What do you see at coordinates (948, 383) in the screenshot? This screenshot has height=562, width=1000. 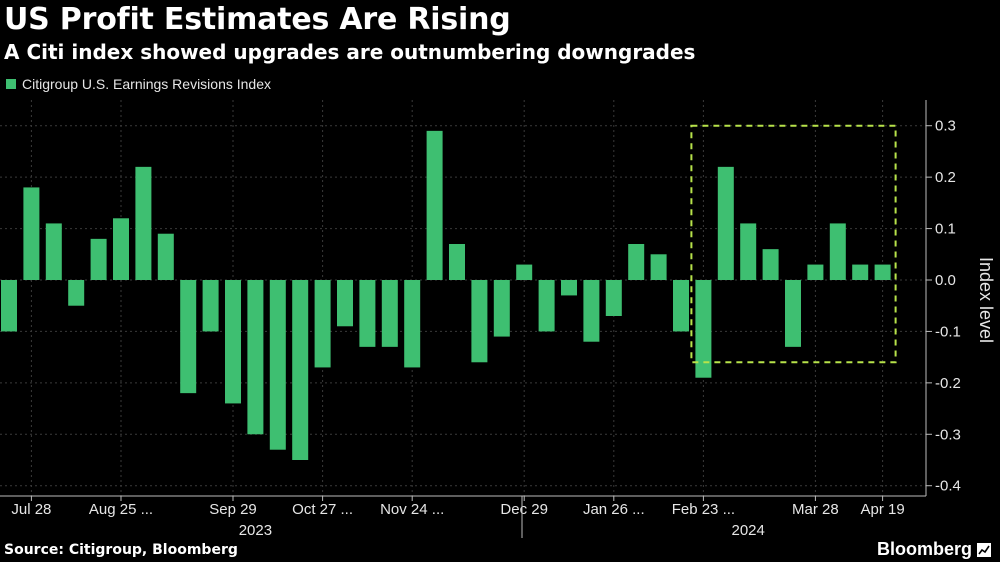 I see `y-tick-label: -0.2` at bounding box center [948, 383].